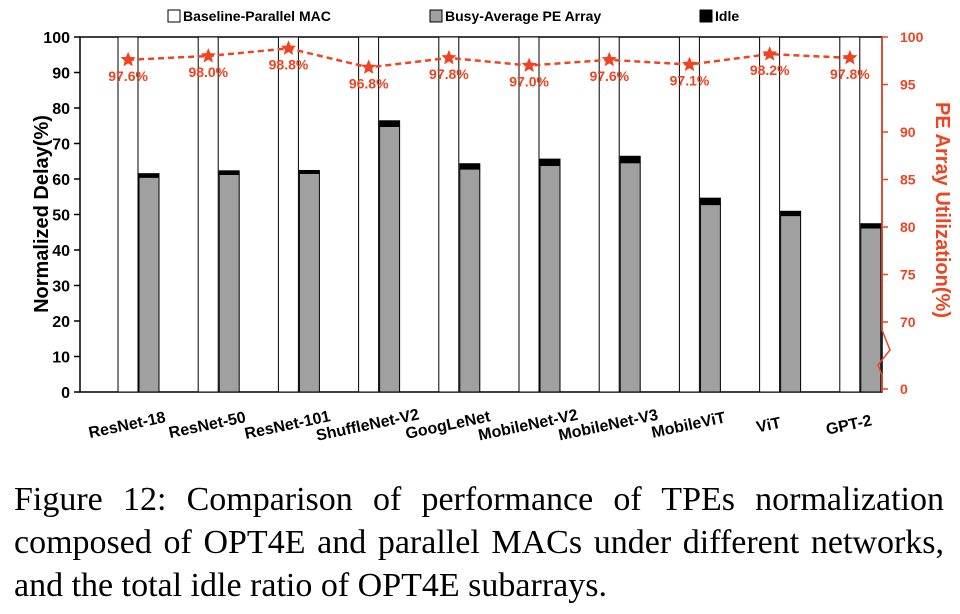 This screenshot has width=960, height=614. I want to click on legend-label: Idle, so click(727, 16).